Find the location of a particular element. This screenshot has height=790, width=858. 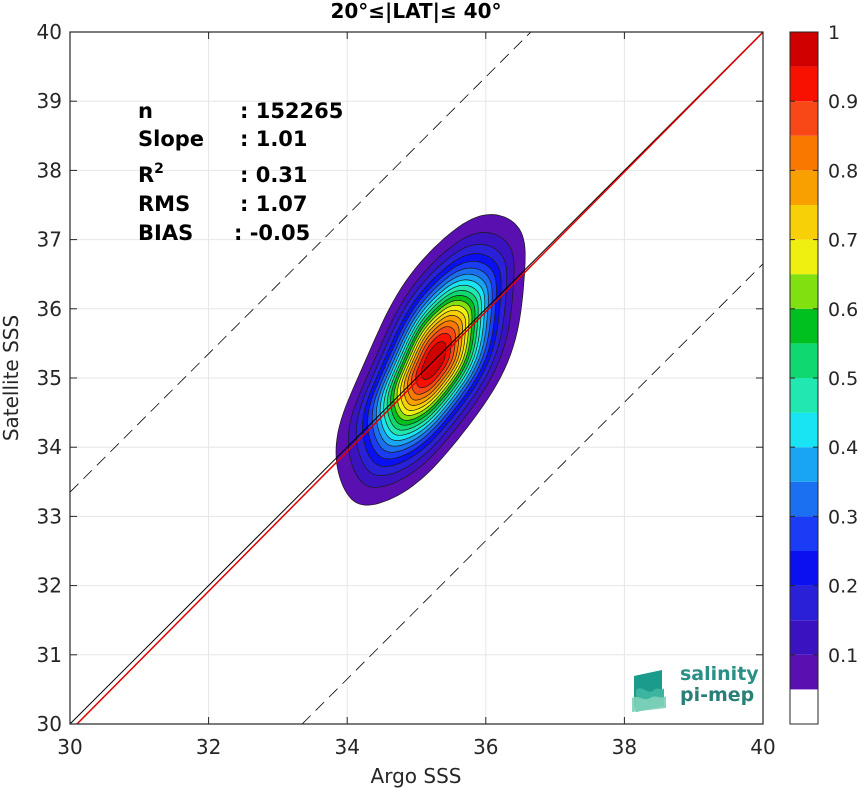

y-tick-label: 37 is located at coordinates (49, 240).